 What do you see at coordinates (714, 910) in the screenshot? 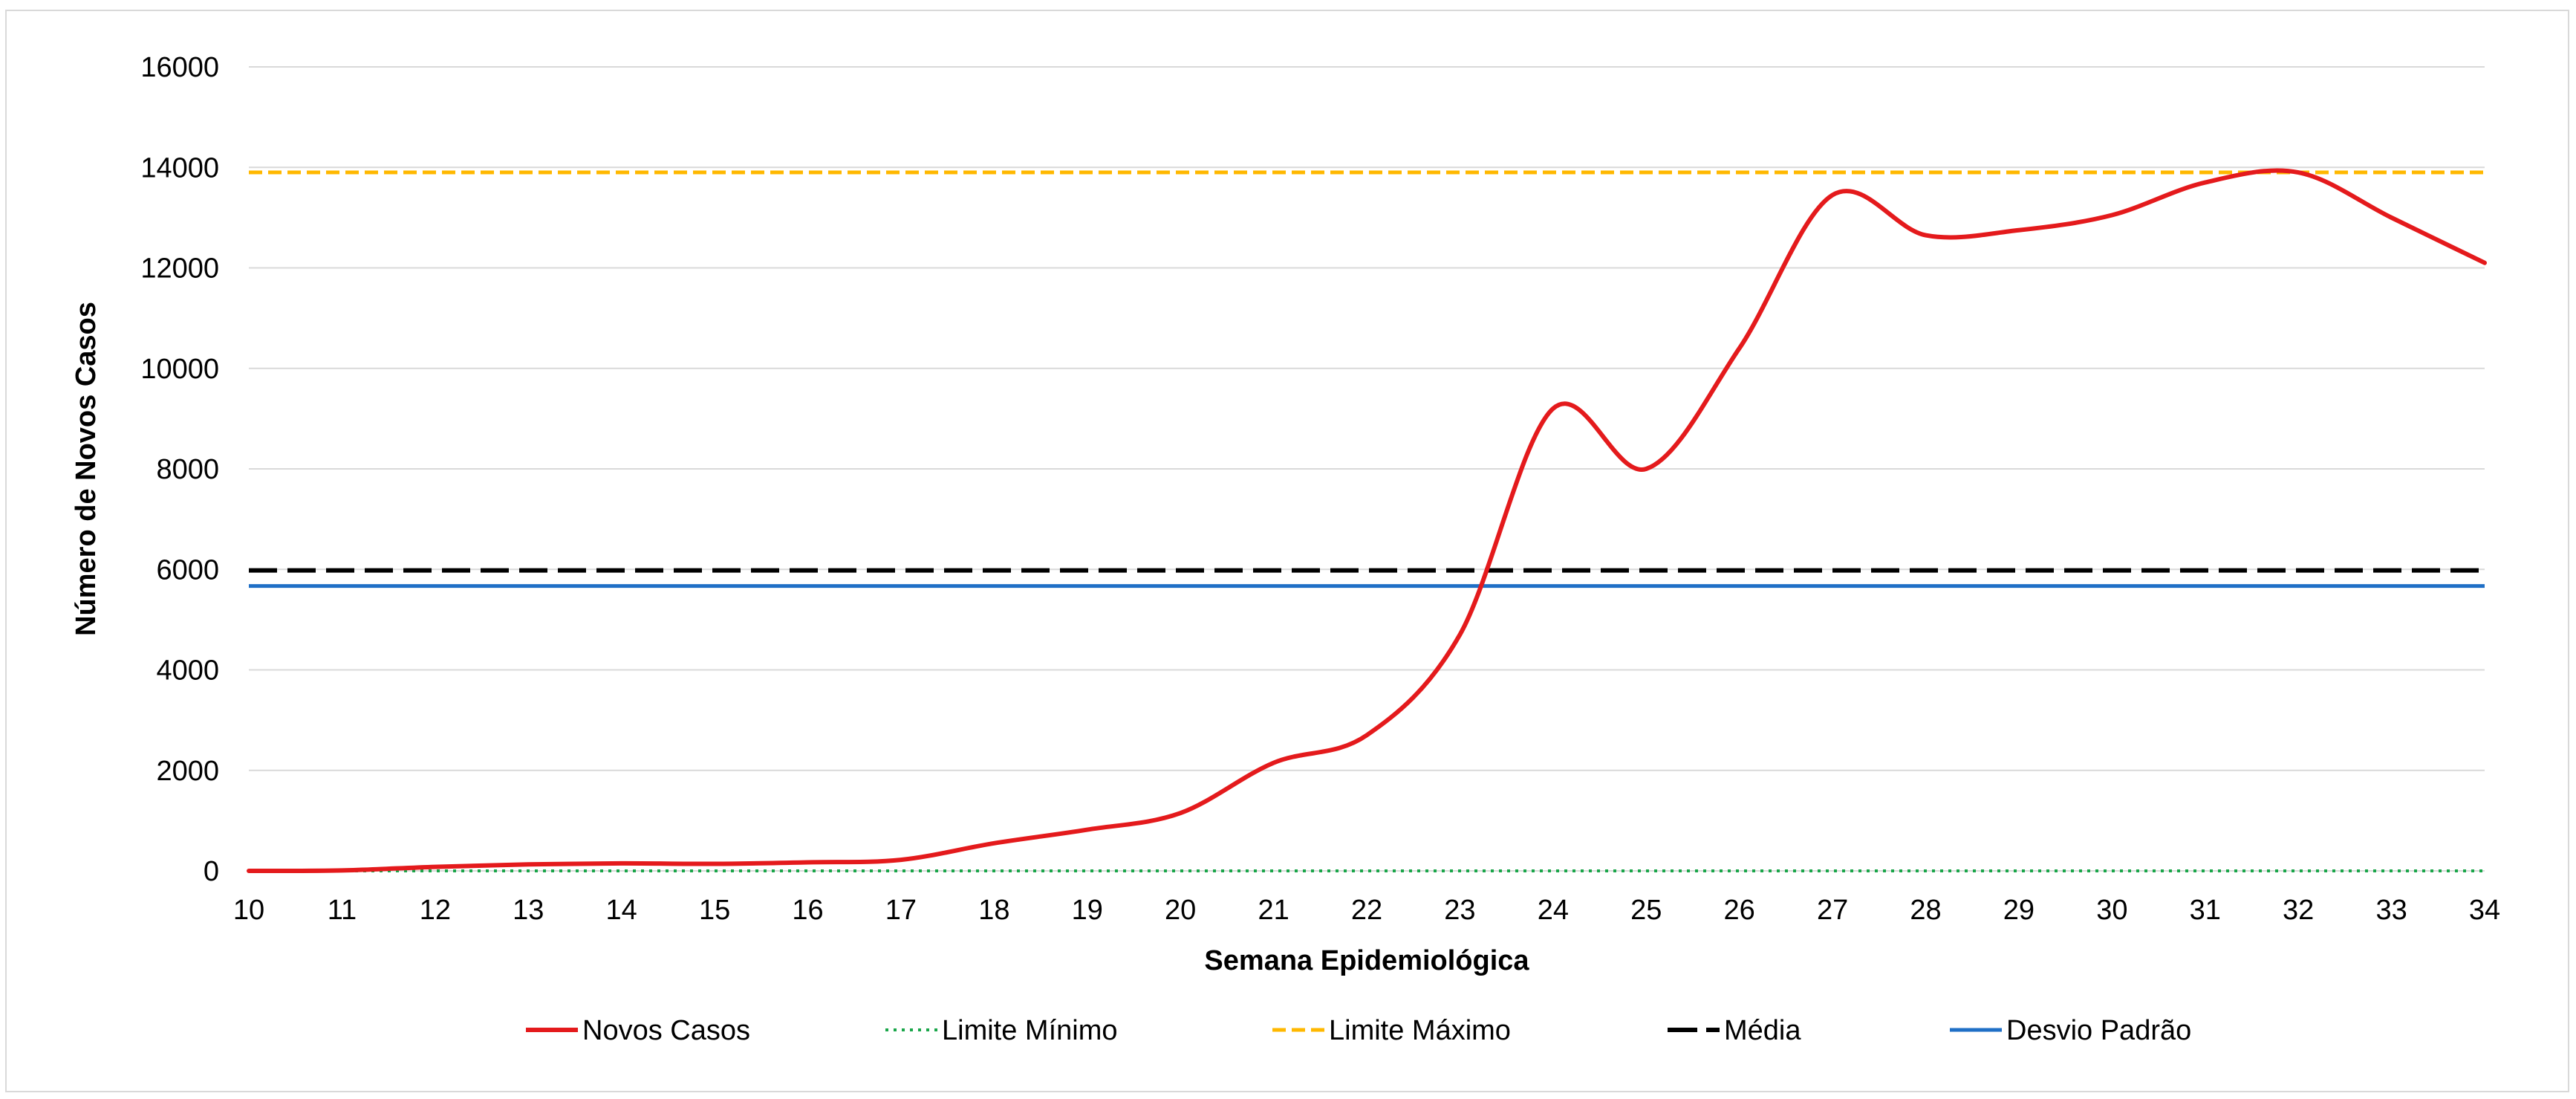
I see `x-tick-label: 15` at bounding box center [714, 910].